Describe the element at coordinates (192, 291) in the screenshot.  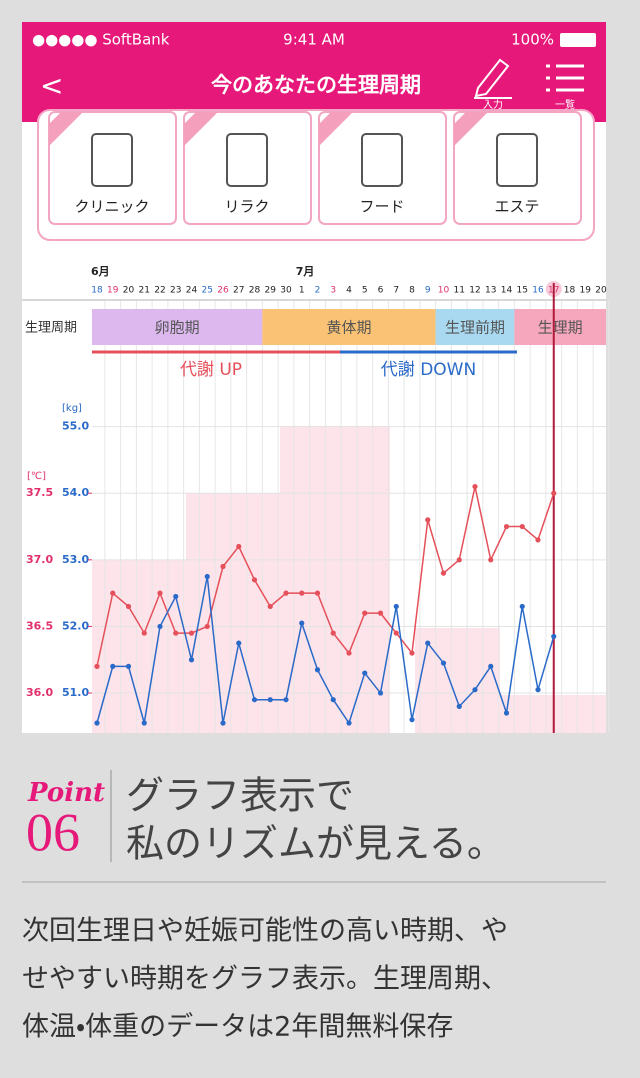
I see `x-tick-label: 24` at that location.